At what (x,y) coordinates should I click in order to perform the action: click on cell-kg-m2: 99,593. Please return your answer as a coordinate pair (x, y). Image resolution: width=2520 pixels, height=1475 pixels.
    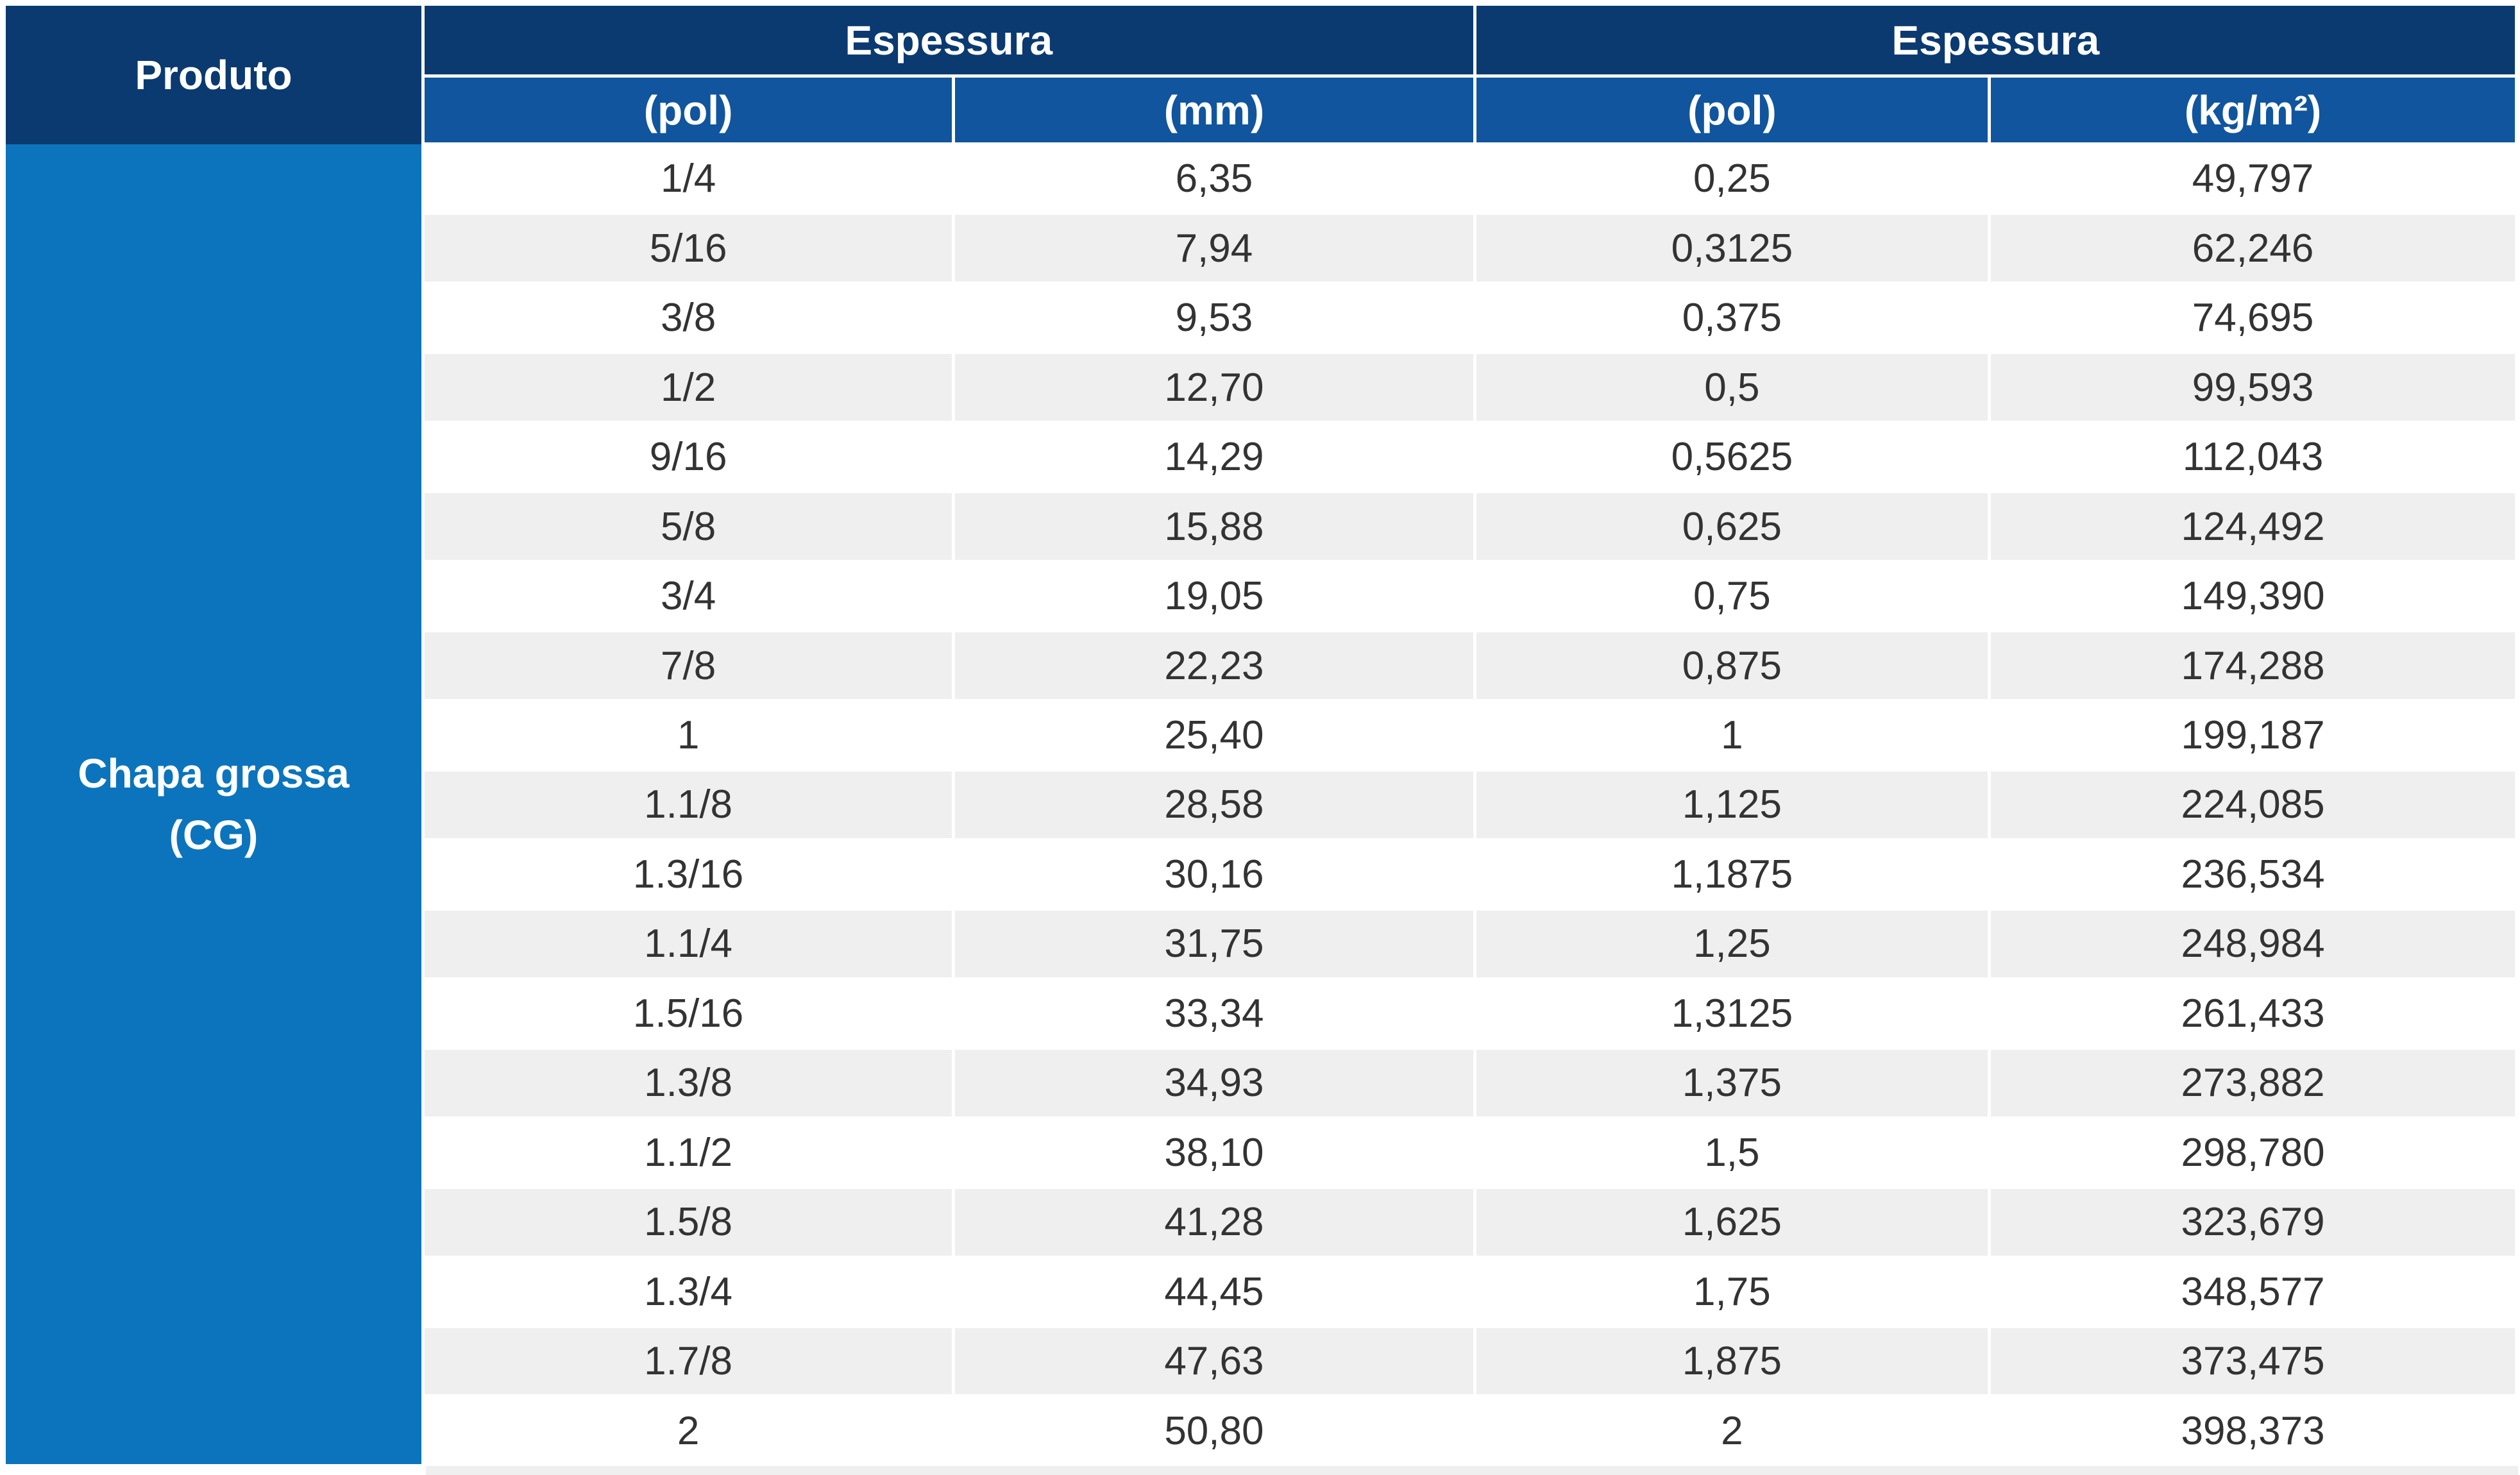
    Looking at the image, I should click on (2253, 387).